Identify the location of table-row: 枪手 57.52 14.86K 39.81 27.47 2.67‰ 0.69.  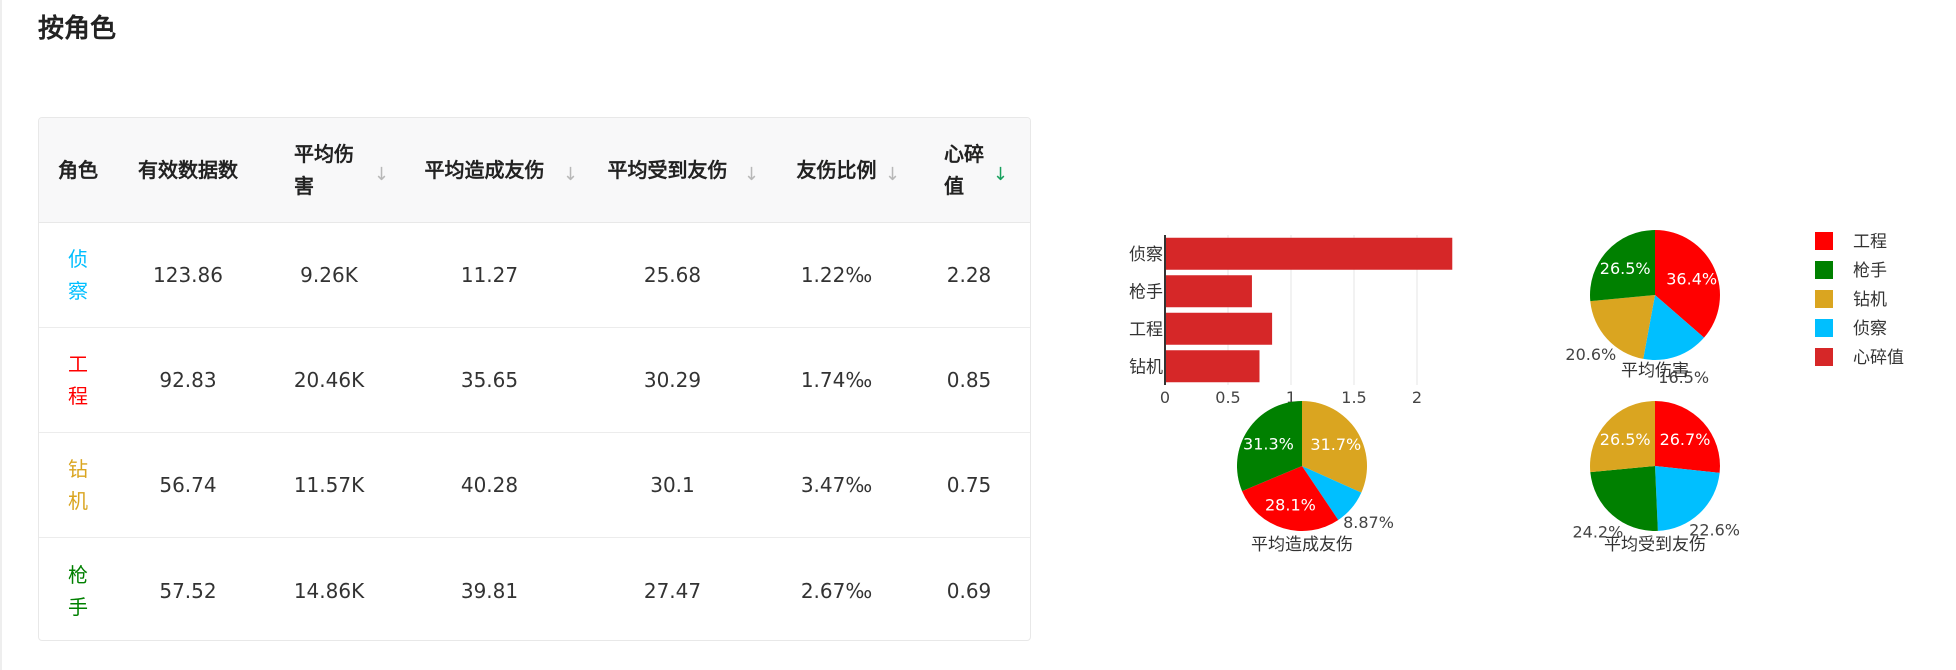
(534, 589).